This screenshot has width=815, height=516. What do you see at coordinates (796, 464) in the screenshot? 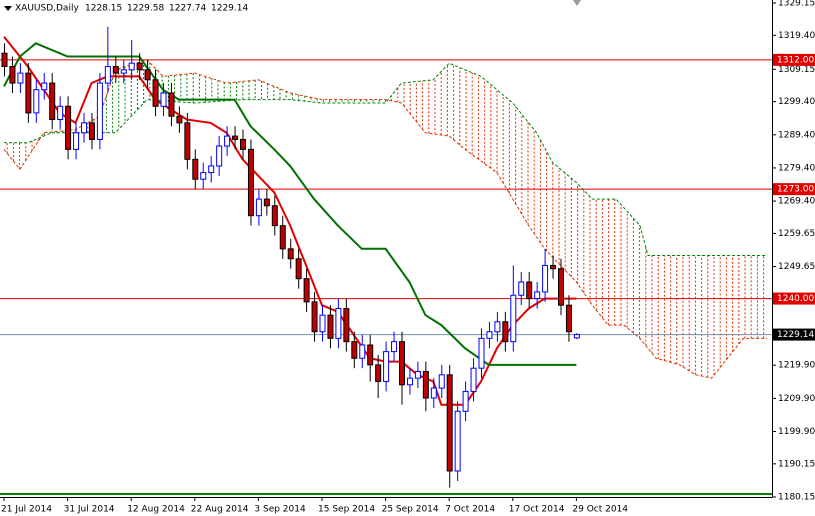
I see `y-tick-label: 1190.15` at bounding box center [796, 464].